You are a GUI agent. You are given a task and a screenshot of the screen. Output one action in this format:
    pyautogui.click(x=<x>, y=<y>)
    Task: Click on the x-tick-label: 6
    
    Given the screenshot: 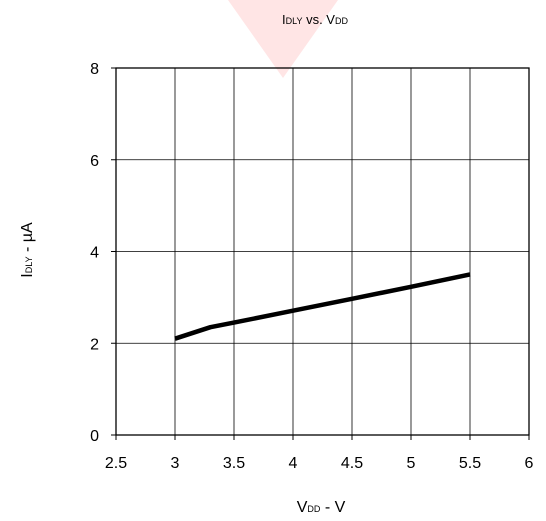 What is the action you would take?
    pyautogui.click(x=529, y=463)
    